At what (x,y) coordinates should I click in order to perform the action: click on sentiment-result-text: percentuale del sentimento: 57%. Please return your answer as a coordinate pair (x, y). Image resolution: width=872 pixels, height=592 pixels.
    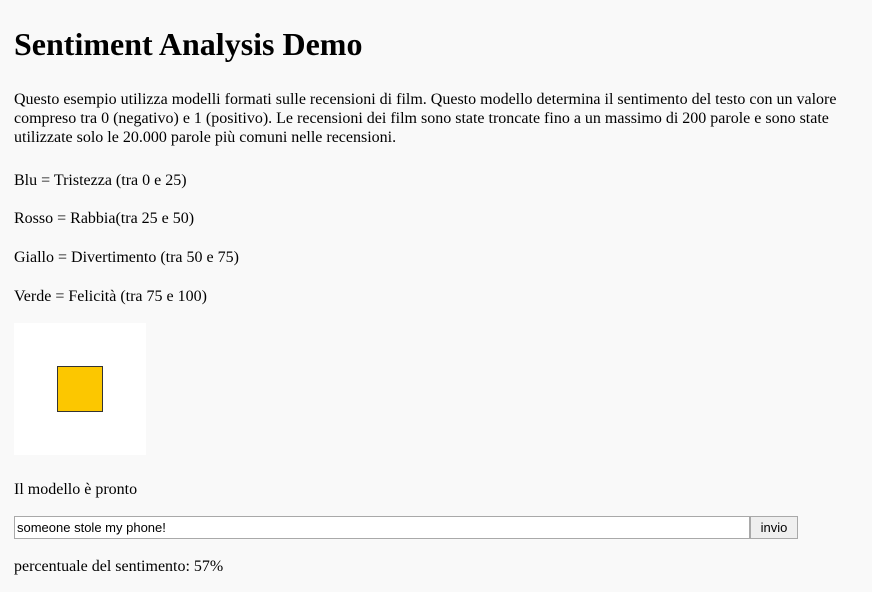
    Looking at the image, I should click on (119, 566).